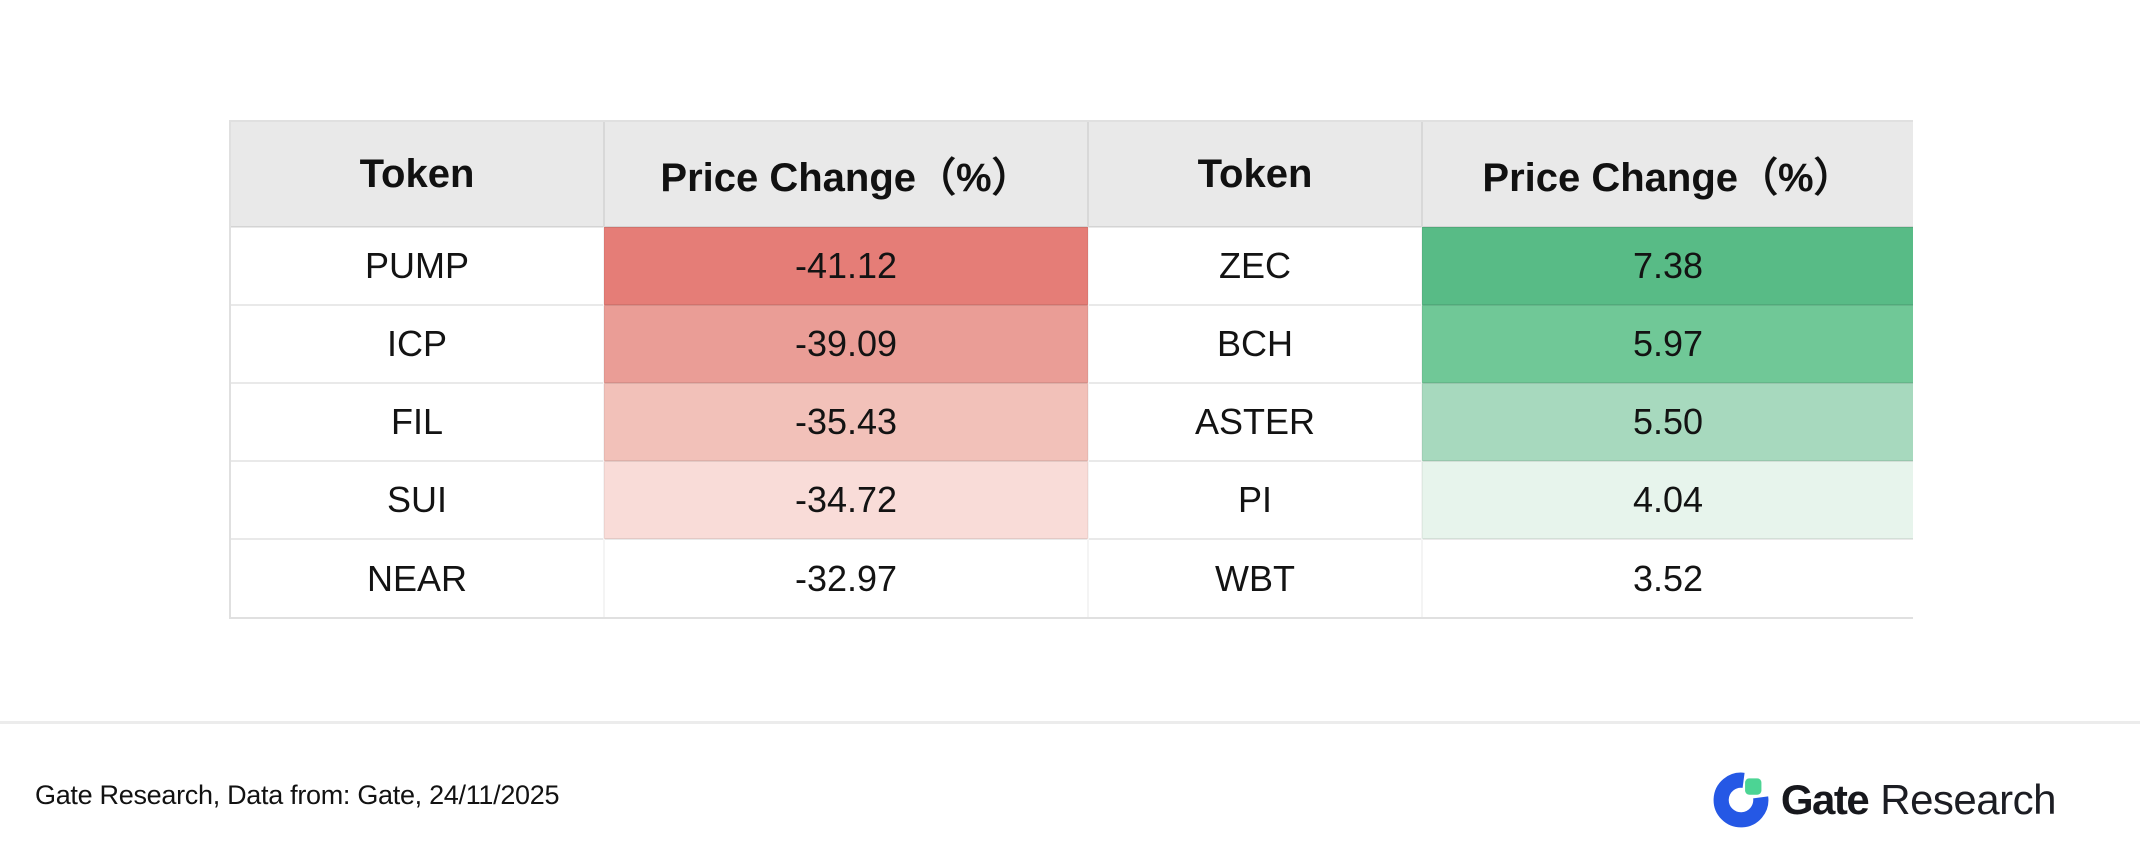 The width and height of the screenshot is (2140, 854). Describe the element at coordinates (417, 421) in the screenshot. I see `token-cell: FIL` at that location.